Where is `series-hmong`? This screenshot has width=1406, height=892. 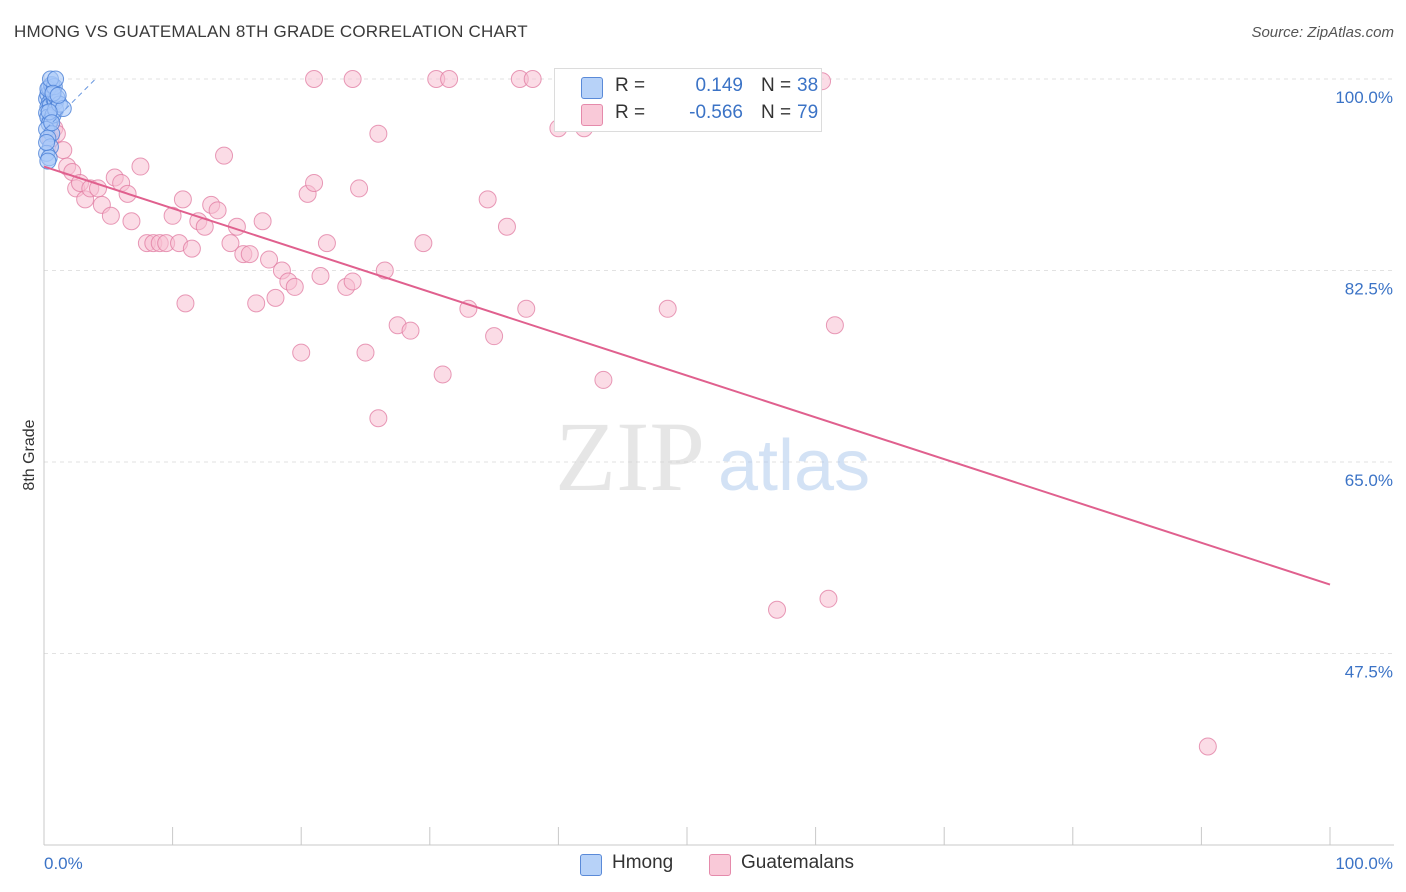
series-hmong is located at coordinates (55, 120).